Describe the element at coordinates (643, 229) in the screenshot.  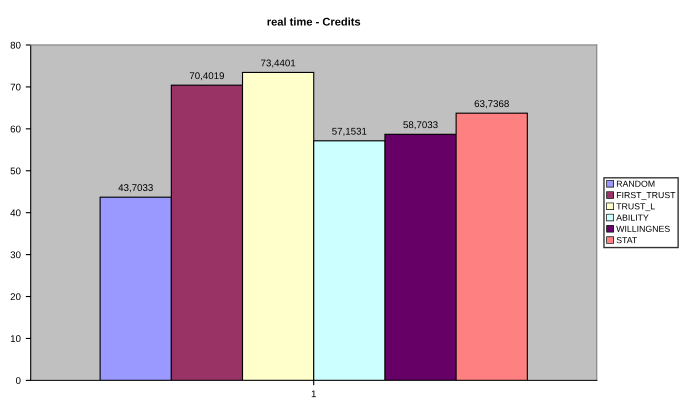
I see `legend-label: WILLINGNES` at that location.